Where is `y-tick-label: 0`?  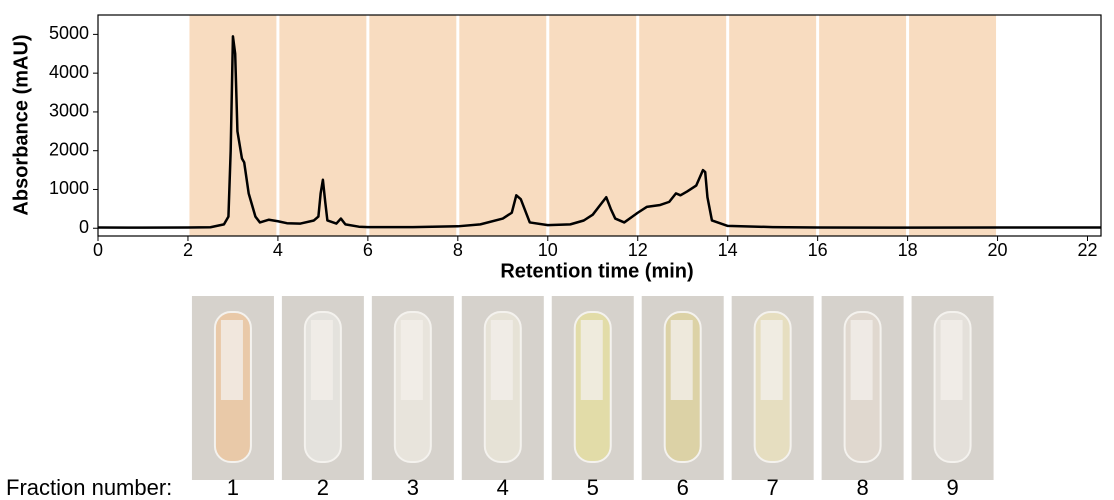 y-tick-label: 0 is located at coordinates (84, 227).